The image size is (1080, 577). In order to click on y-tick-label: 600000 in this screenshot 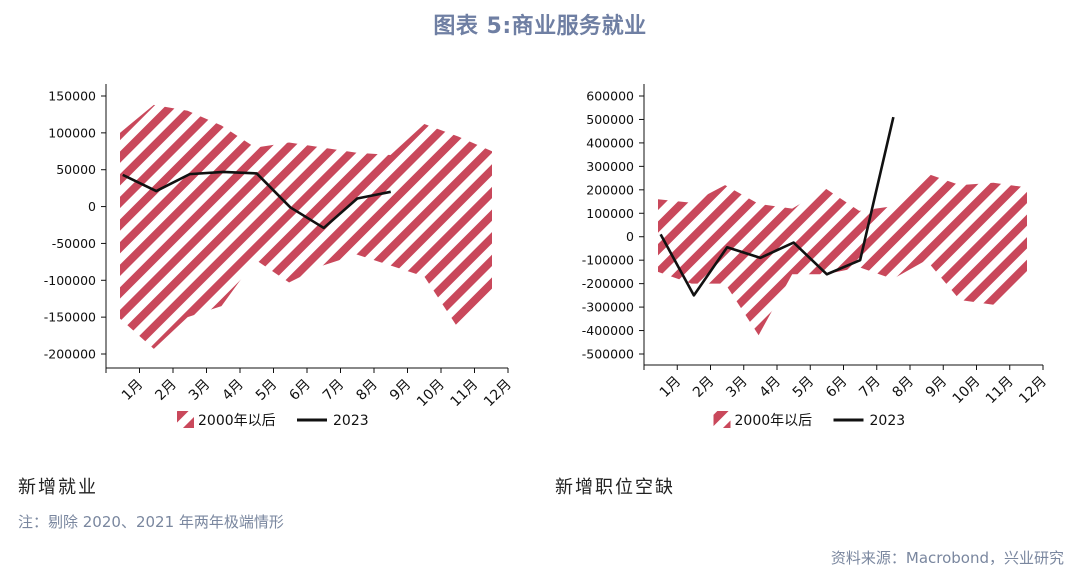, I will do `click(610, 96)`.